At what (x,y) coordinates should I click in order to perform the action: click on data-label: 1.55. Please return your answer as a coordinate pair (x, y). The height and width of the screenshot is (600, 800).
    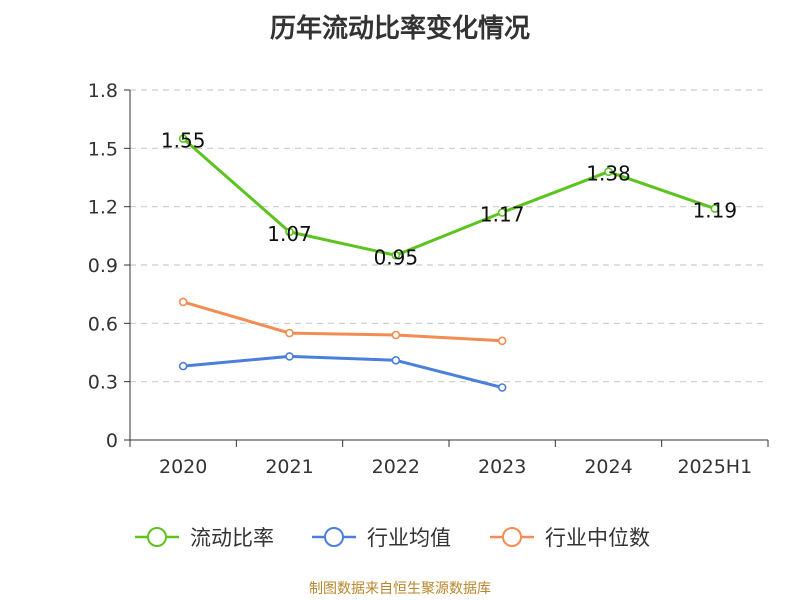
    Looking at the image, I should click on (183, 141).